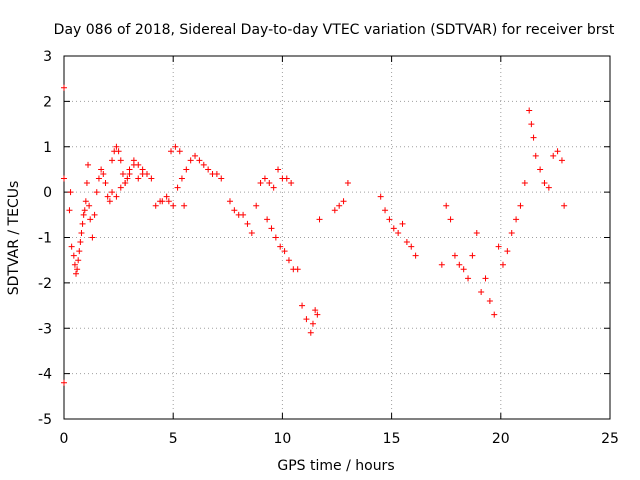 This screenshot has width=640, height=480. I want to click on x-tick-label: 20, so click(501, 439).